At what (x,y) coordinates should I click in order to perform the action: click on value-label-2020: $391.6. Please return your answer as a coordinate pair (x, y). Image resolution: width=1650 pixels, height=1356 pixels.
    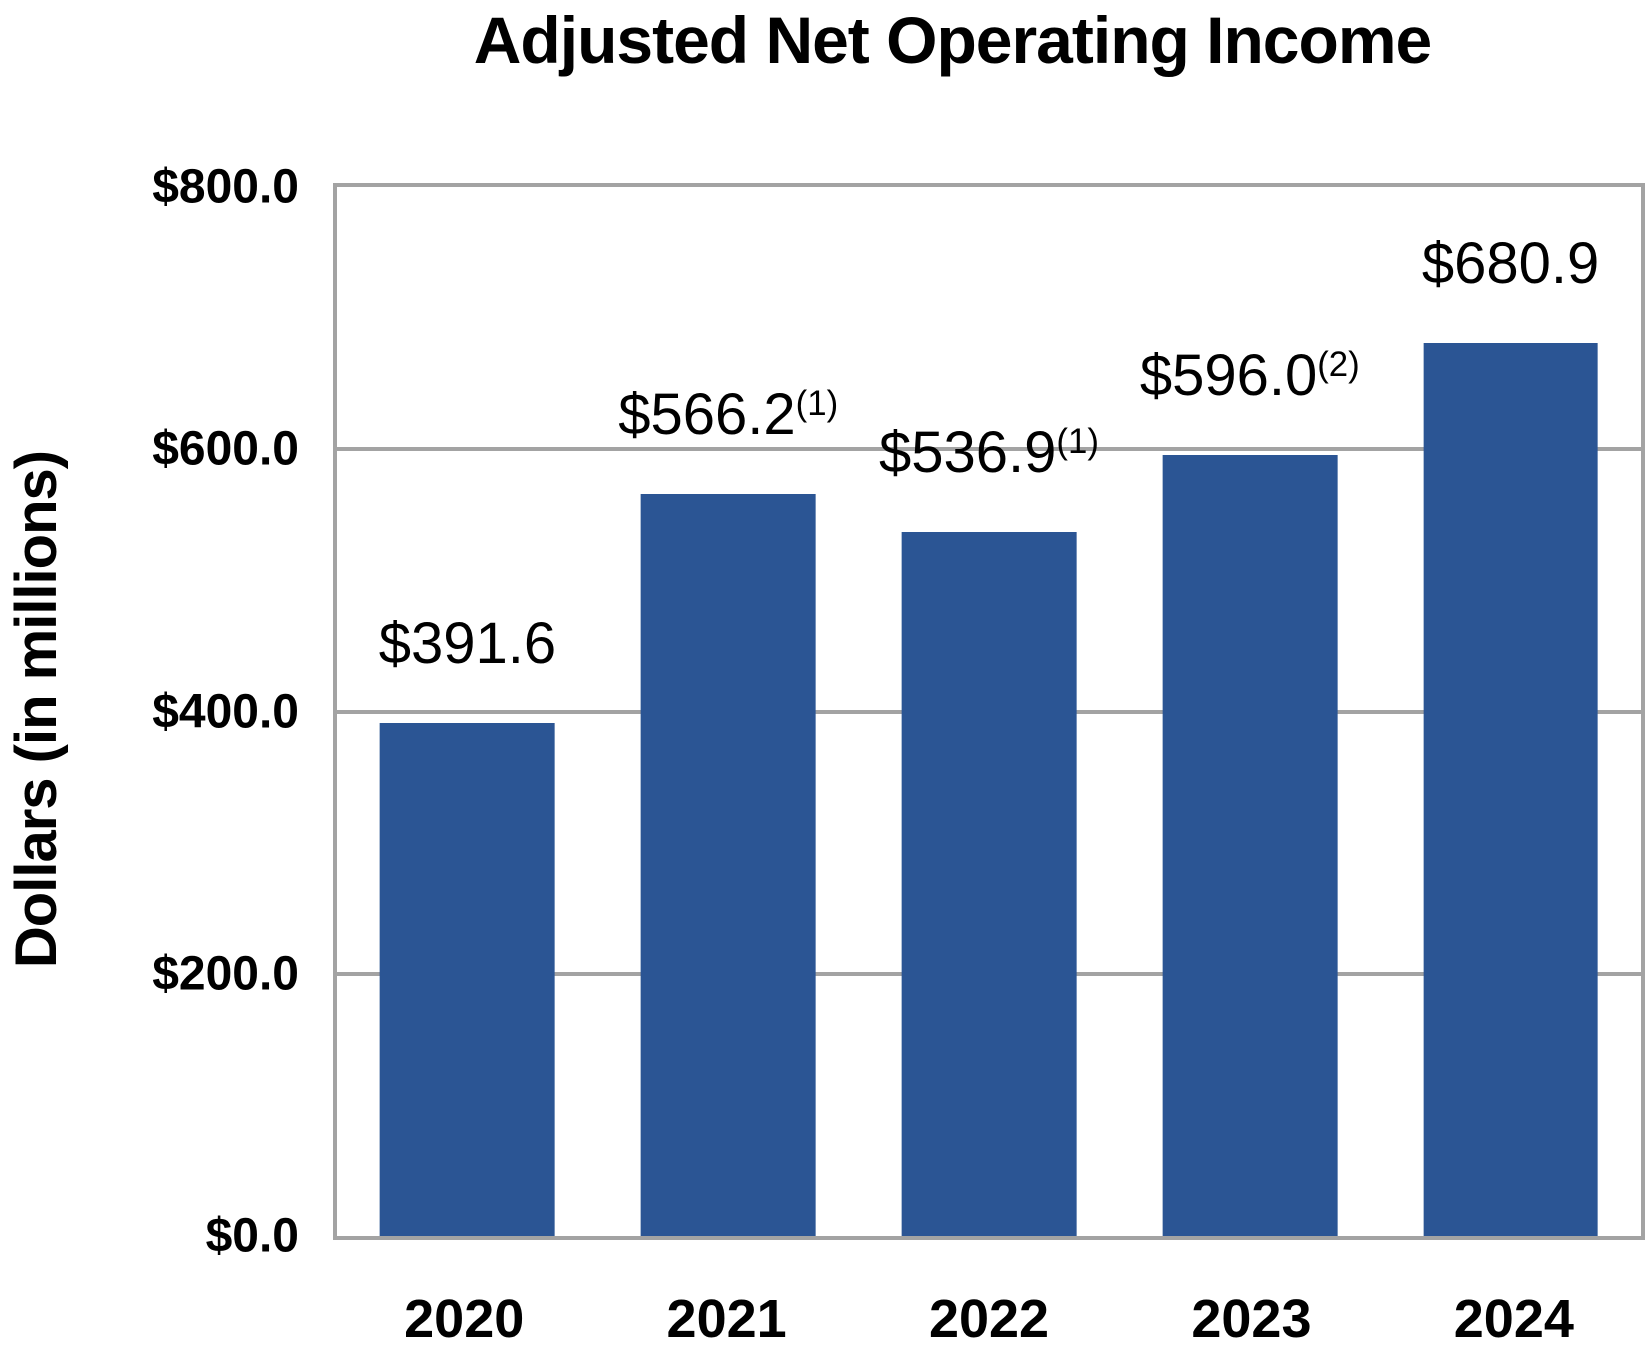
    Looking at the image, I should click on (467, 643).